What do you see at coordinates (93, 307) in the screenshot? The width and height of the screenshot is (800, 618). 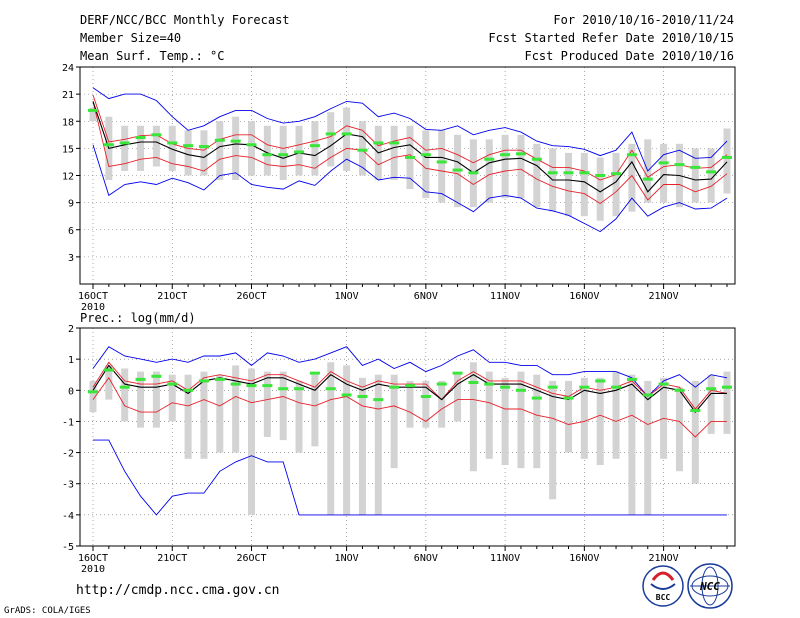 I see `year-label: 2010` at bounding box center [93, 307].